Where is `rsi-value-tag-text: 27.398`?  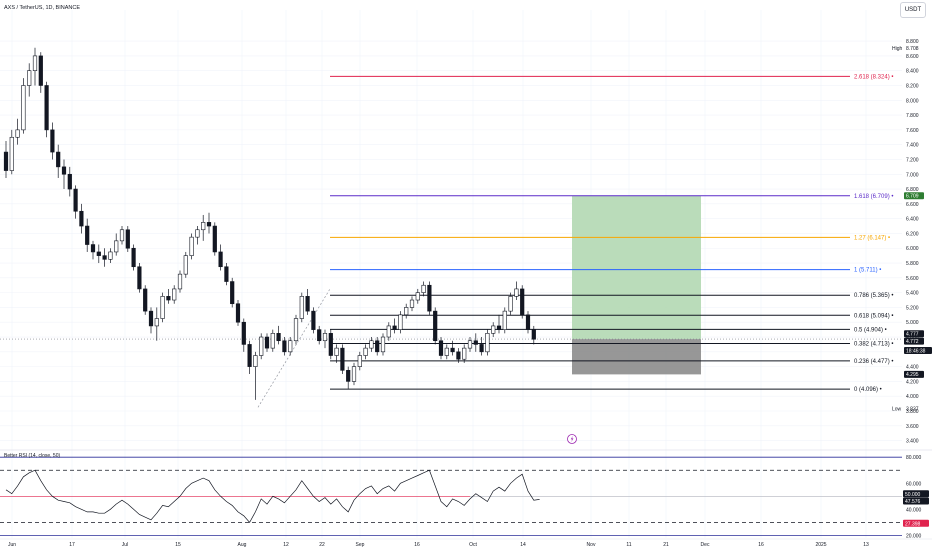
rsi-value-tag-text: 27.398 is located at coordinates (913, 524).